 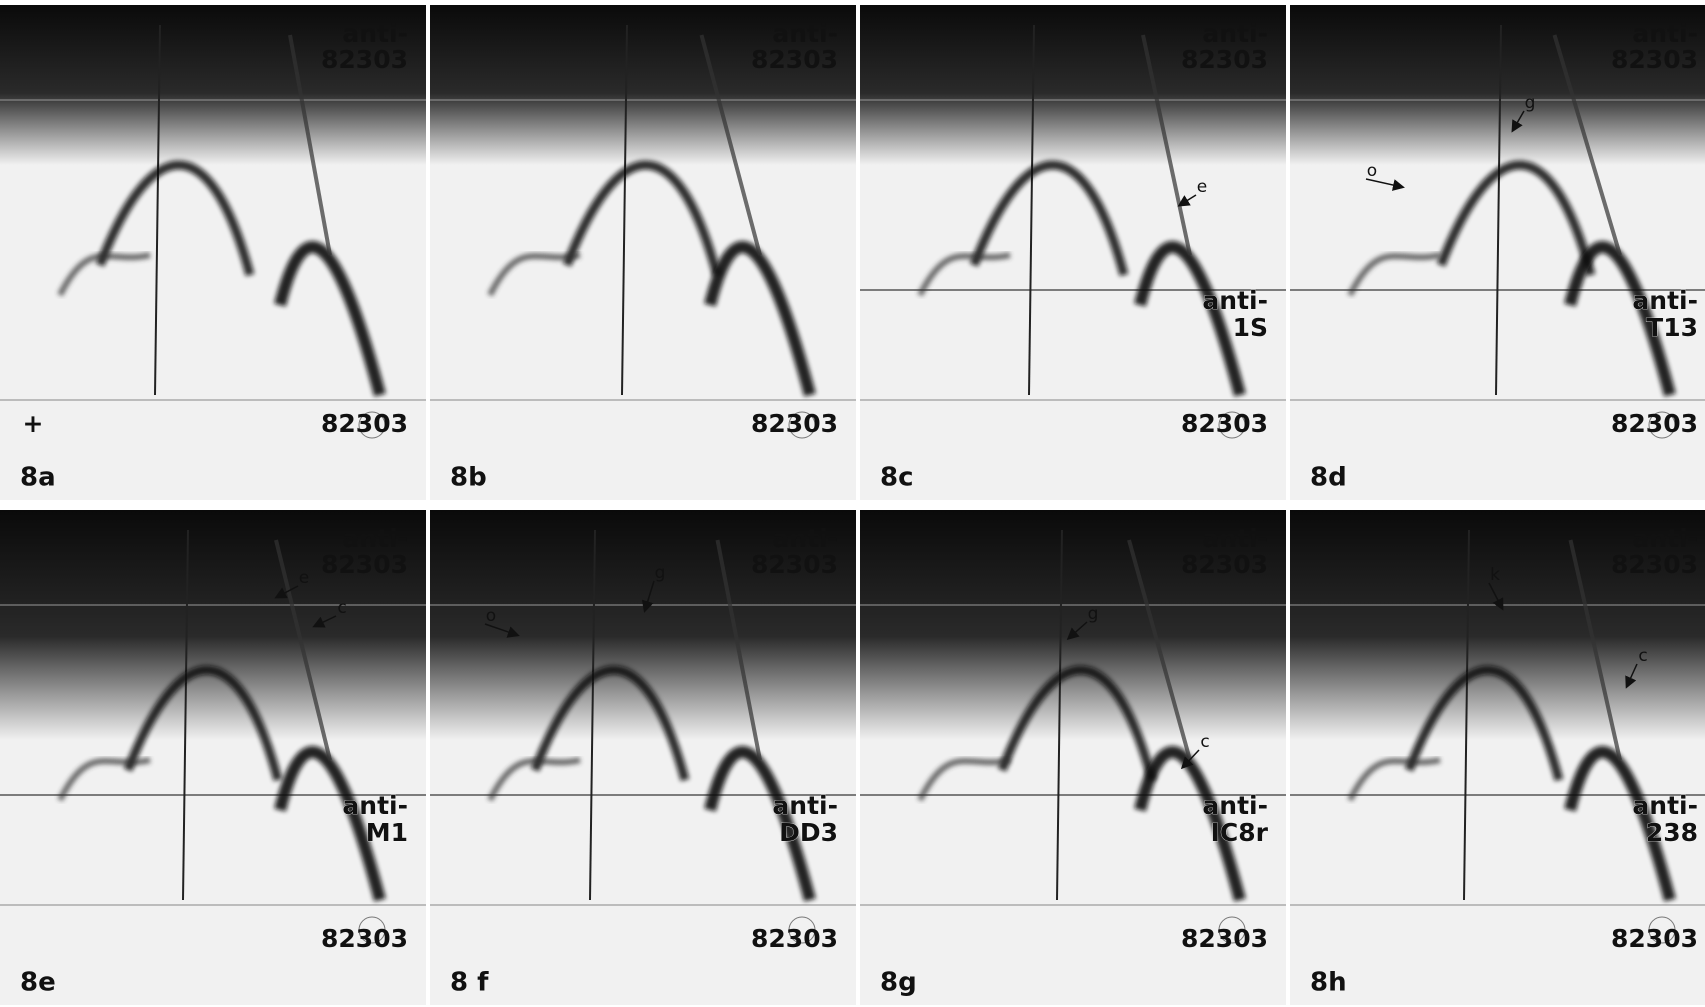 I want to click on mid-label: 238, so click(x=1672, y=832).